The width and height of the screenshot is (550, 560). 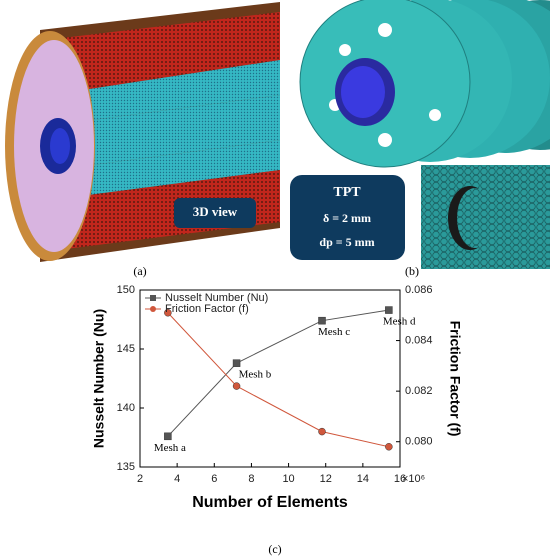 What do you see at coordinates (399, 322) in the screenshot?
I see `annotation: Mesh d` at bounding box center [399, 322].